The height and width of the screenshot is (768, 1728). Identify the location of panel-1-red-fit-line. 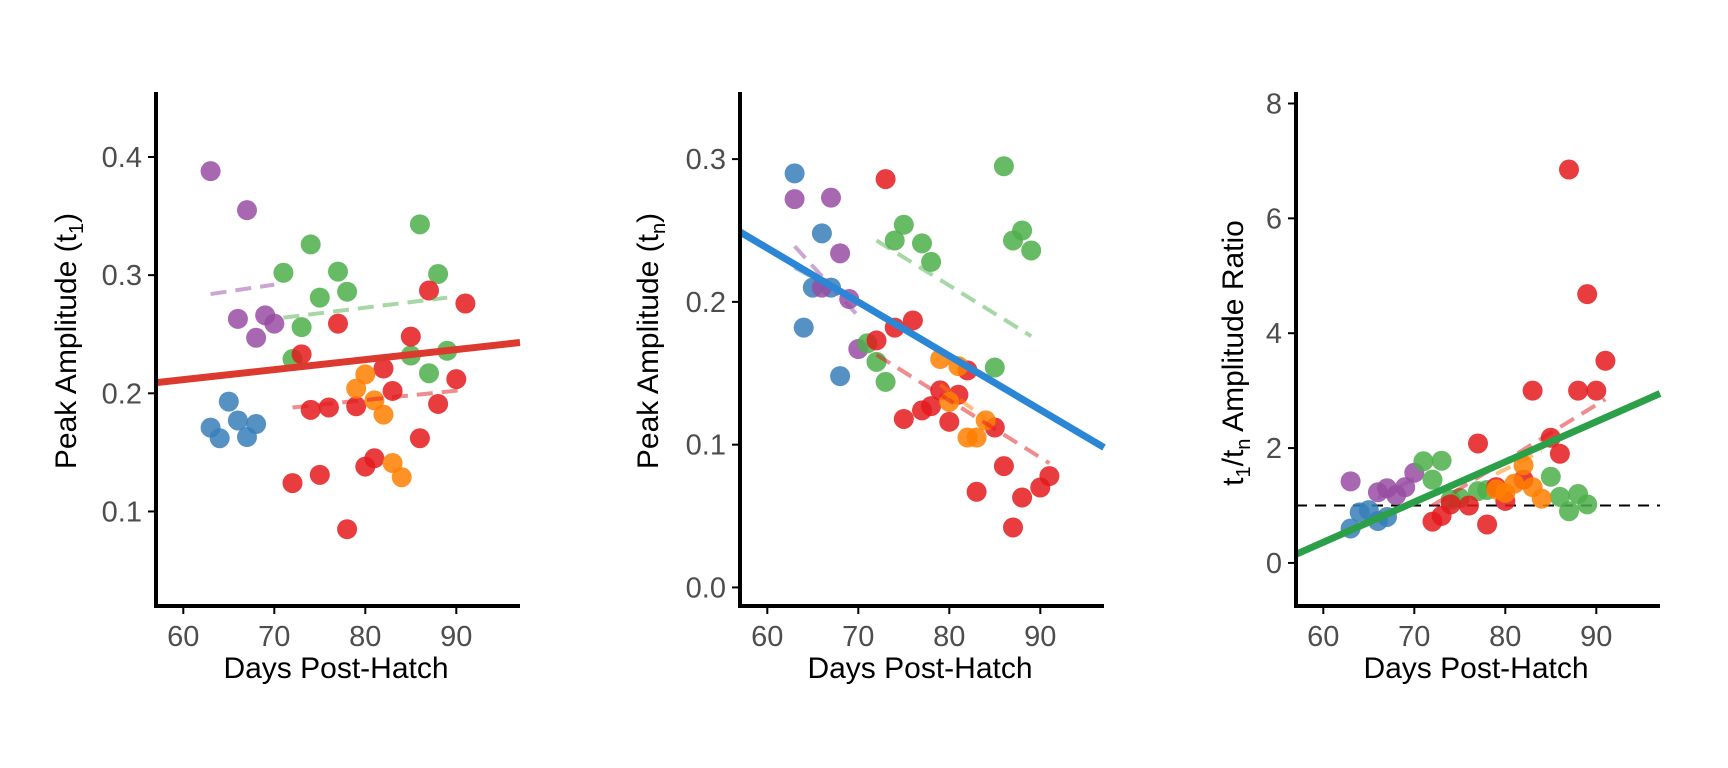
(379, 398).